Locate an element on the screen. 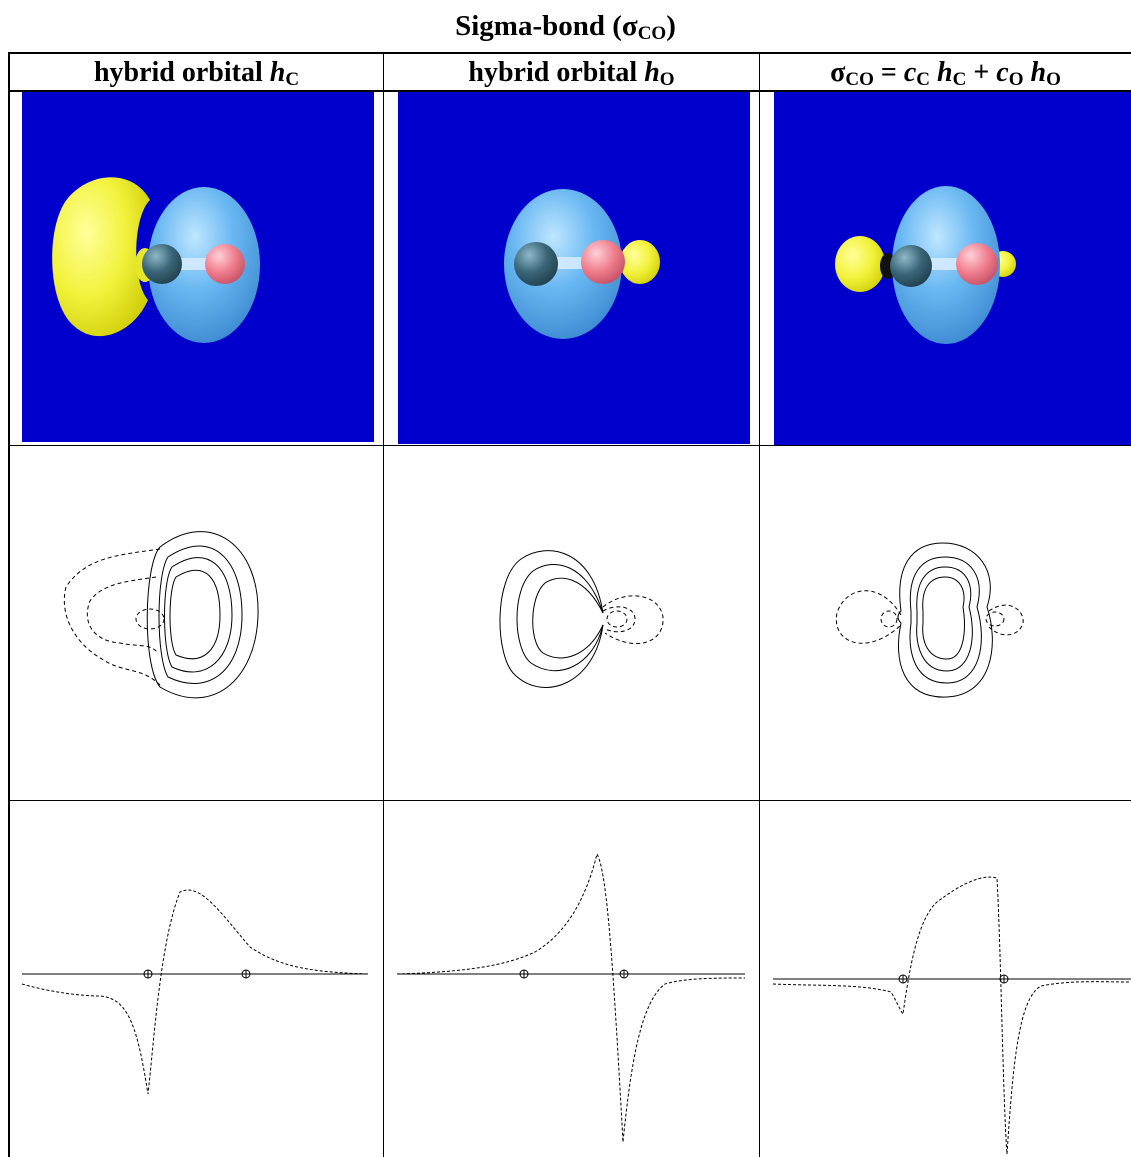 This screenshot has height=1157, width=1131. column-header-sigma: σCO = cC hC + cO hO is located at coordinates (945, 73).